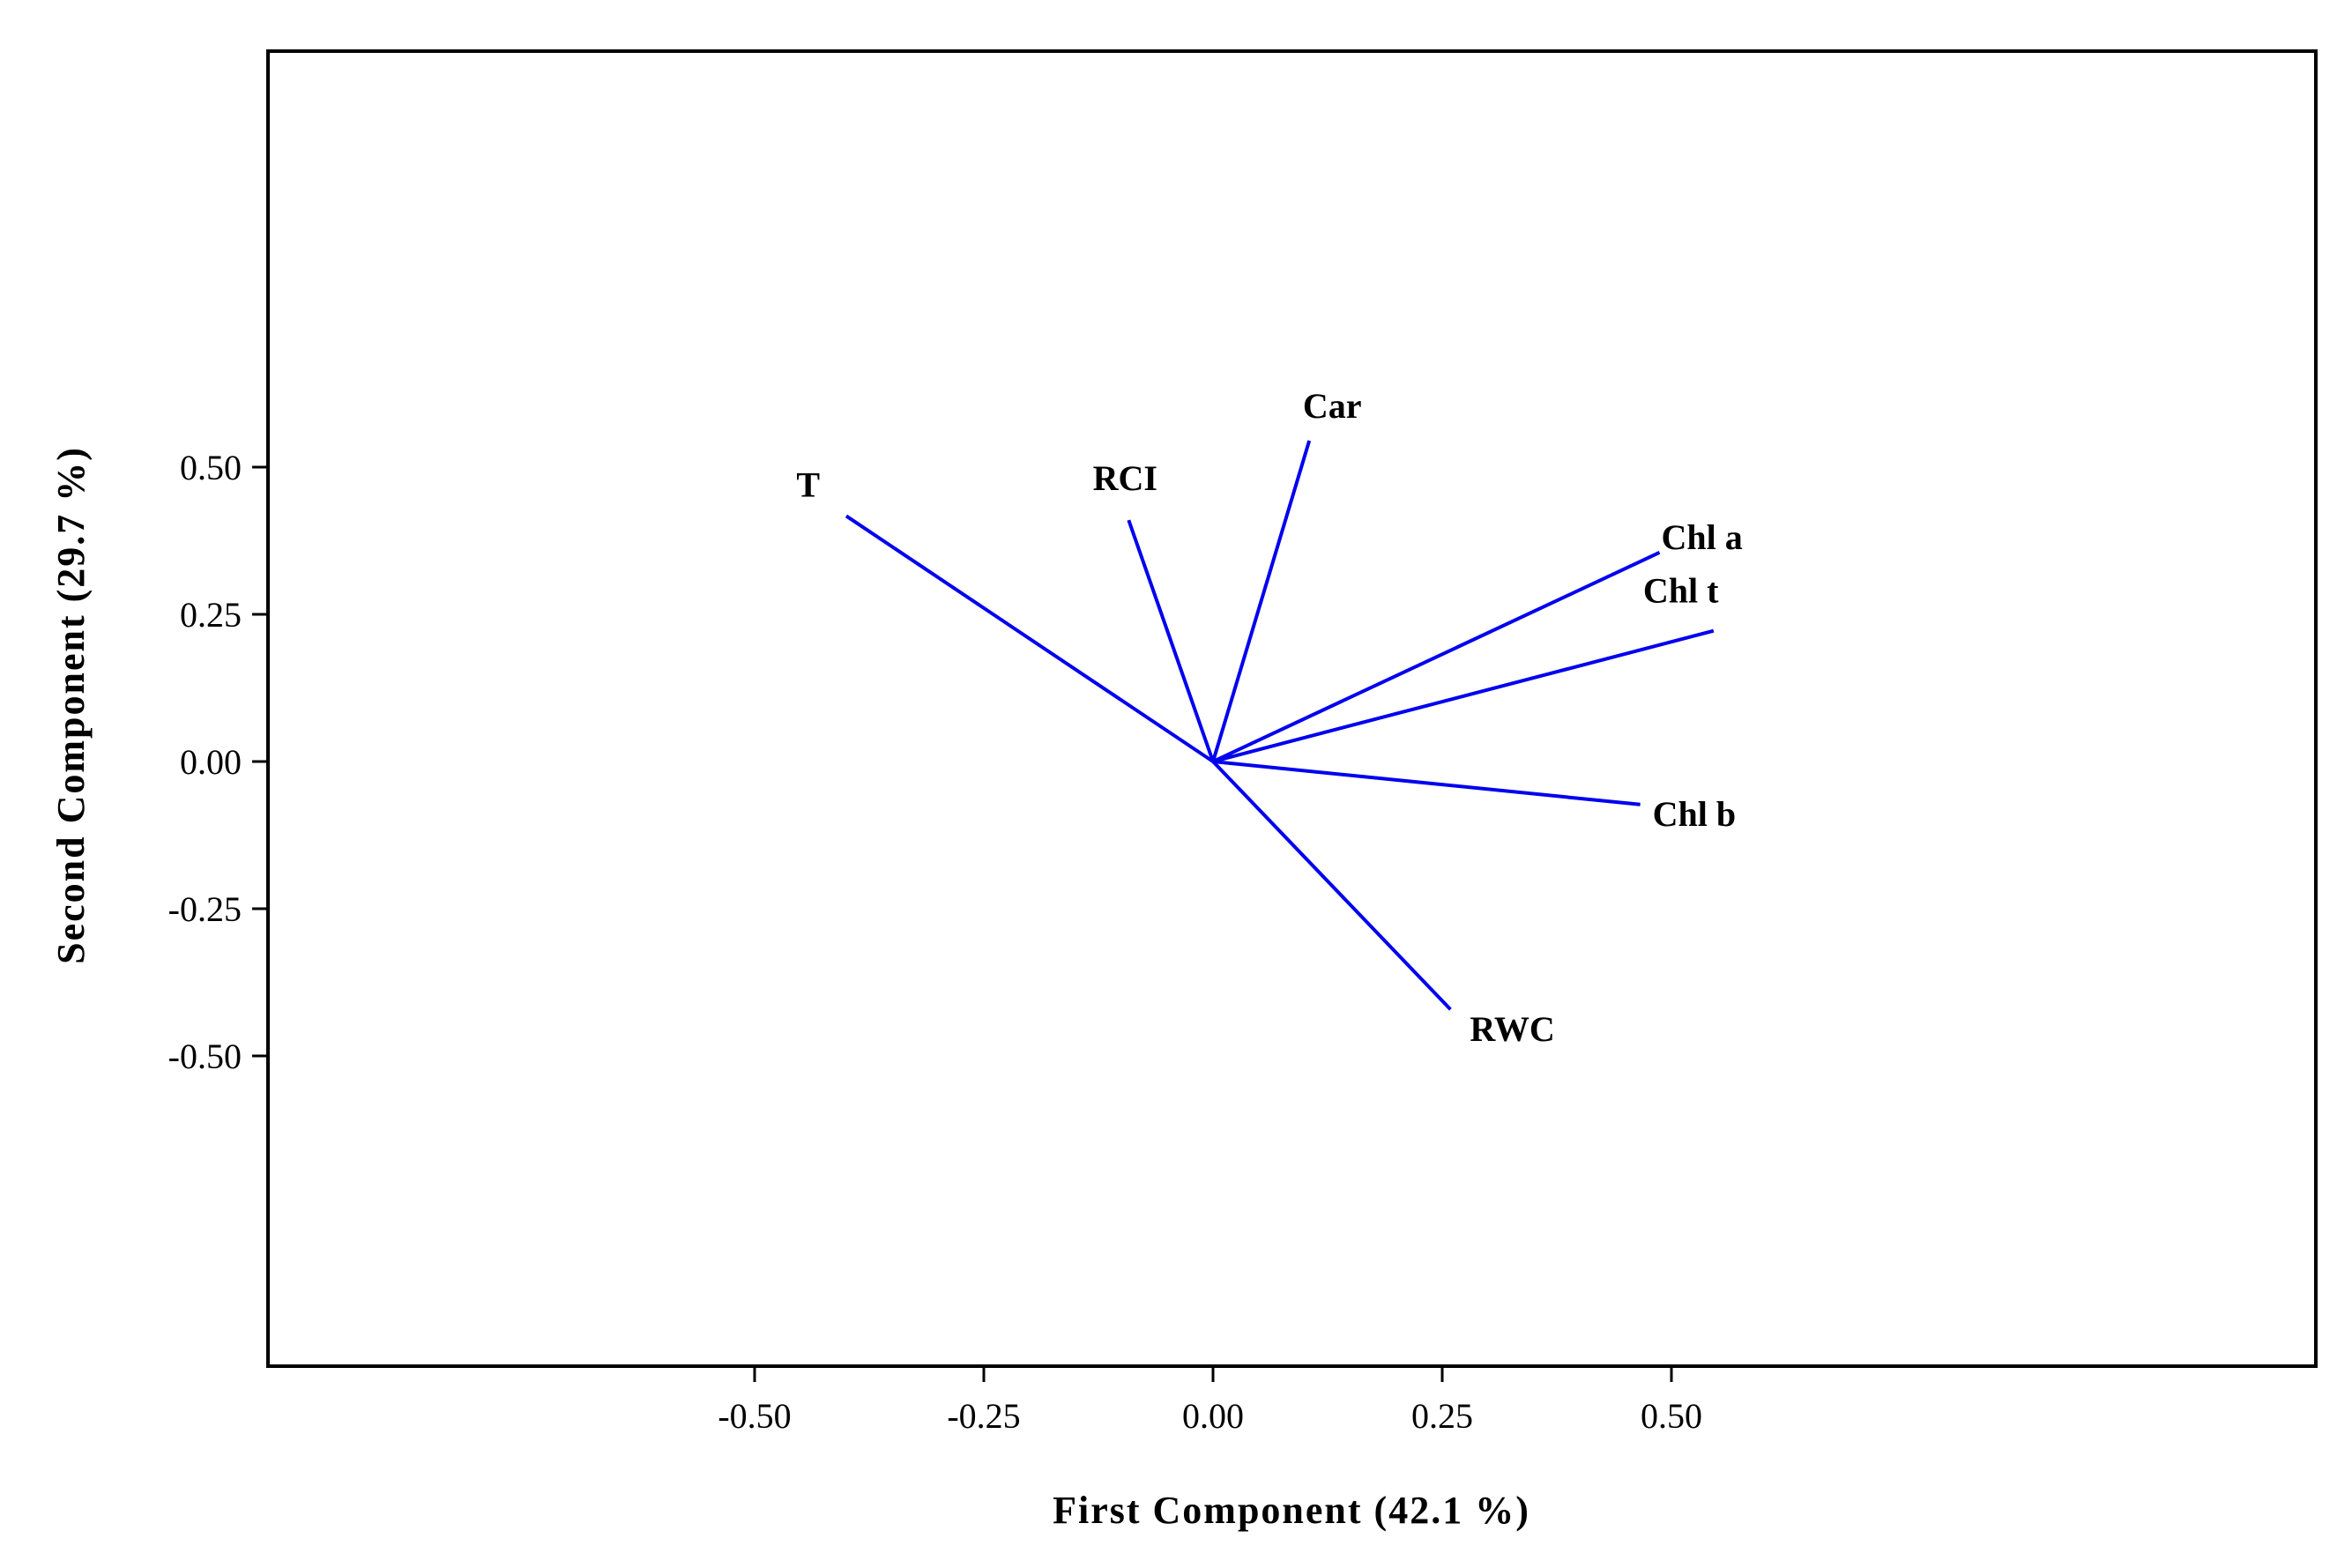 This screenshot has width=2337, height=1568. What do you see at coordinates (983, 1416) in the screenshot?
I see `x-tick-label: -0.25` at bounding box center [983, 1416].